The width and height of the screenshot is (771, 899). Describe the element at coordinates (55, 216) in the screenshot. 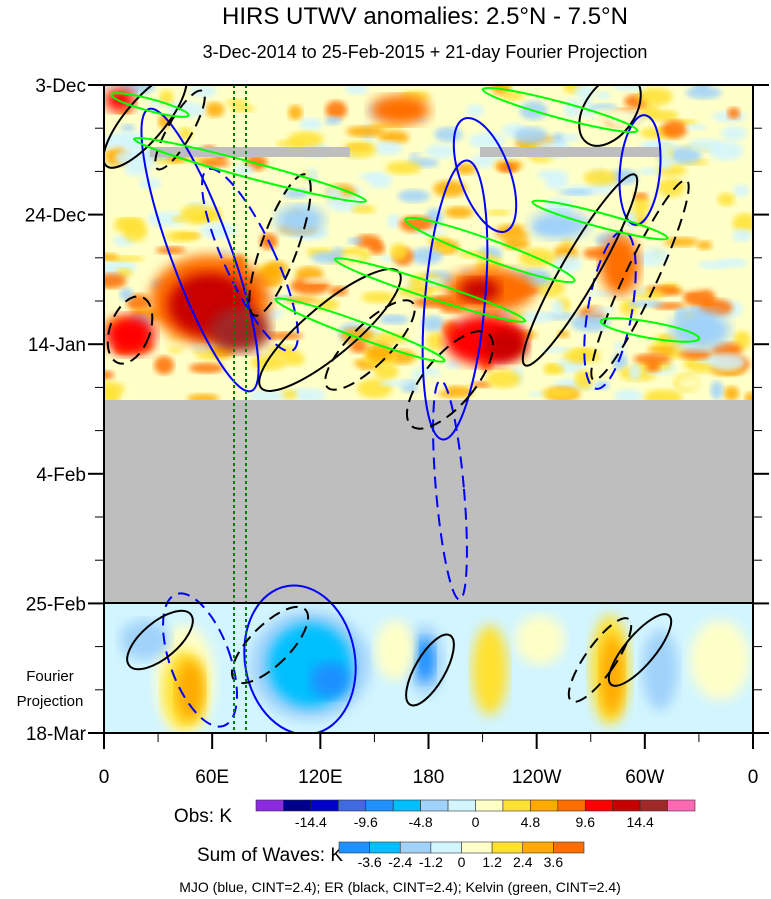

I see `y-tick-label: 24-Dec` at that location.